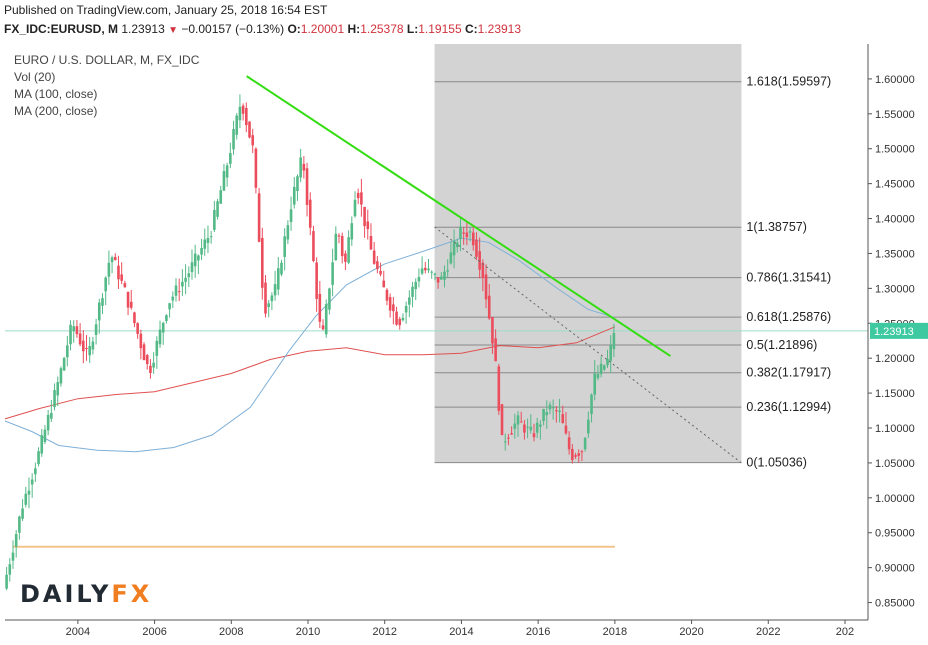  What do you see at coordinates (154, 632) in the screenshot?
I see `x-tick-label: 2006` at bounding box center [154, 632].